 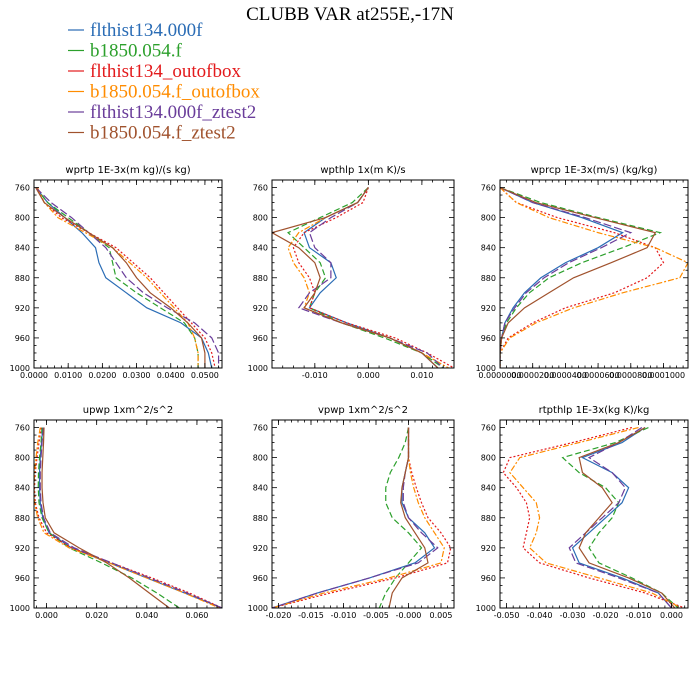 I want to click on x-tick-label: 0.060, so click(x=196, y=615).